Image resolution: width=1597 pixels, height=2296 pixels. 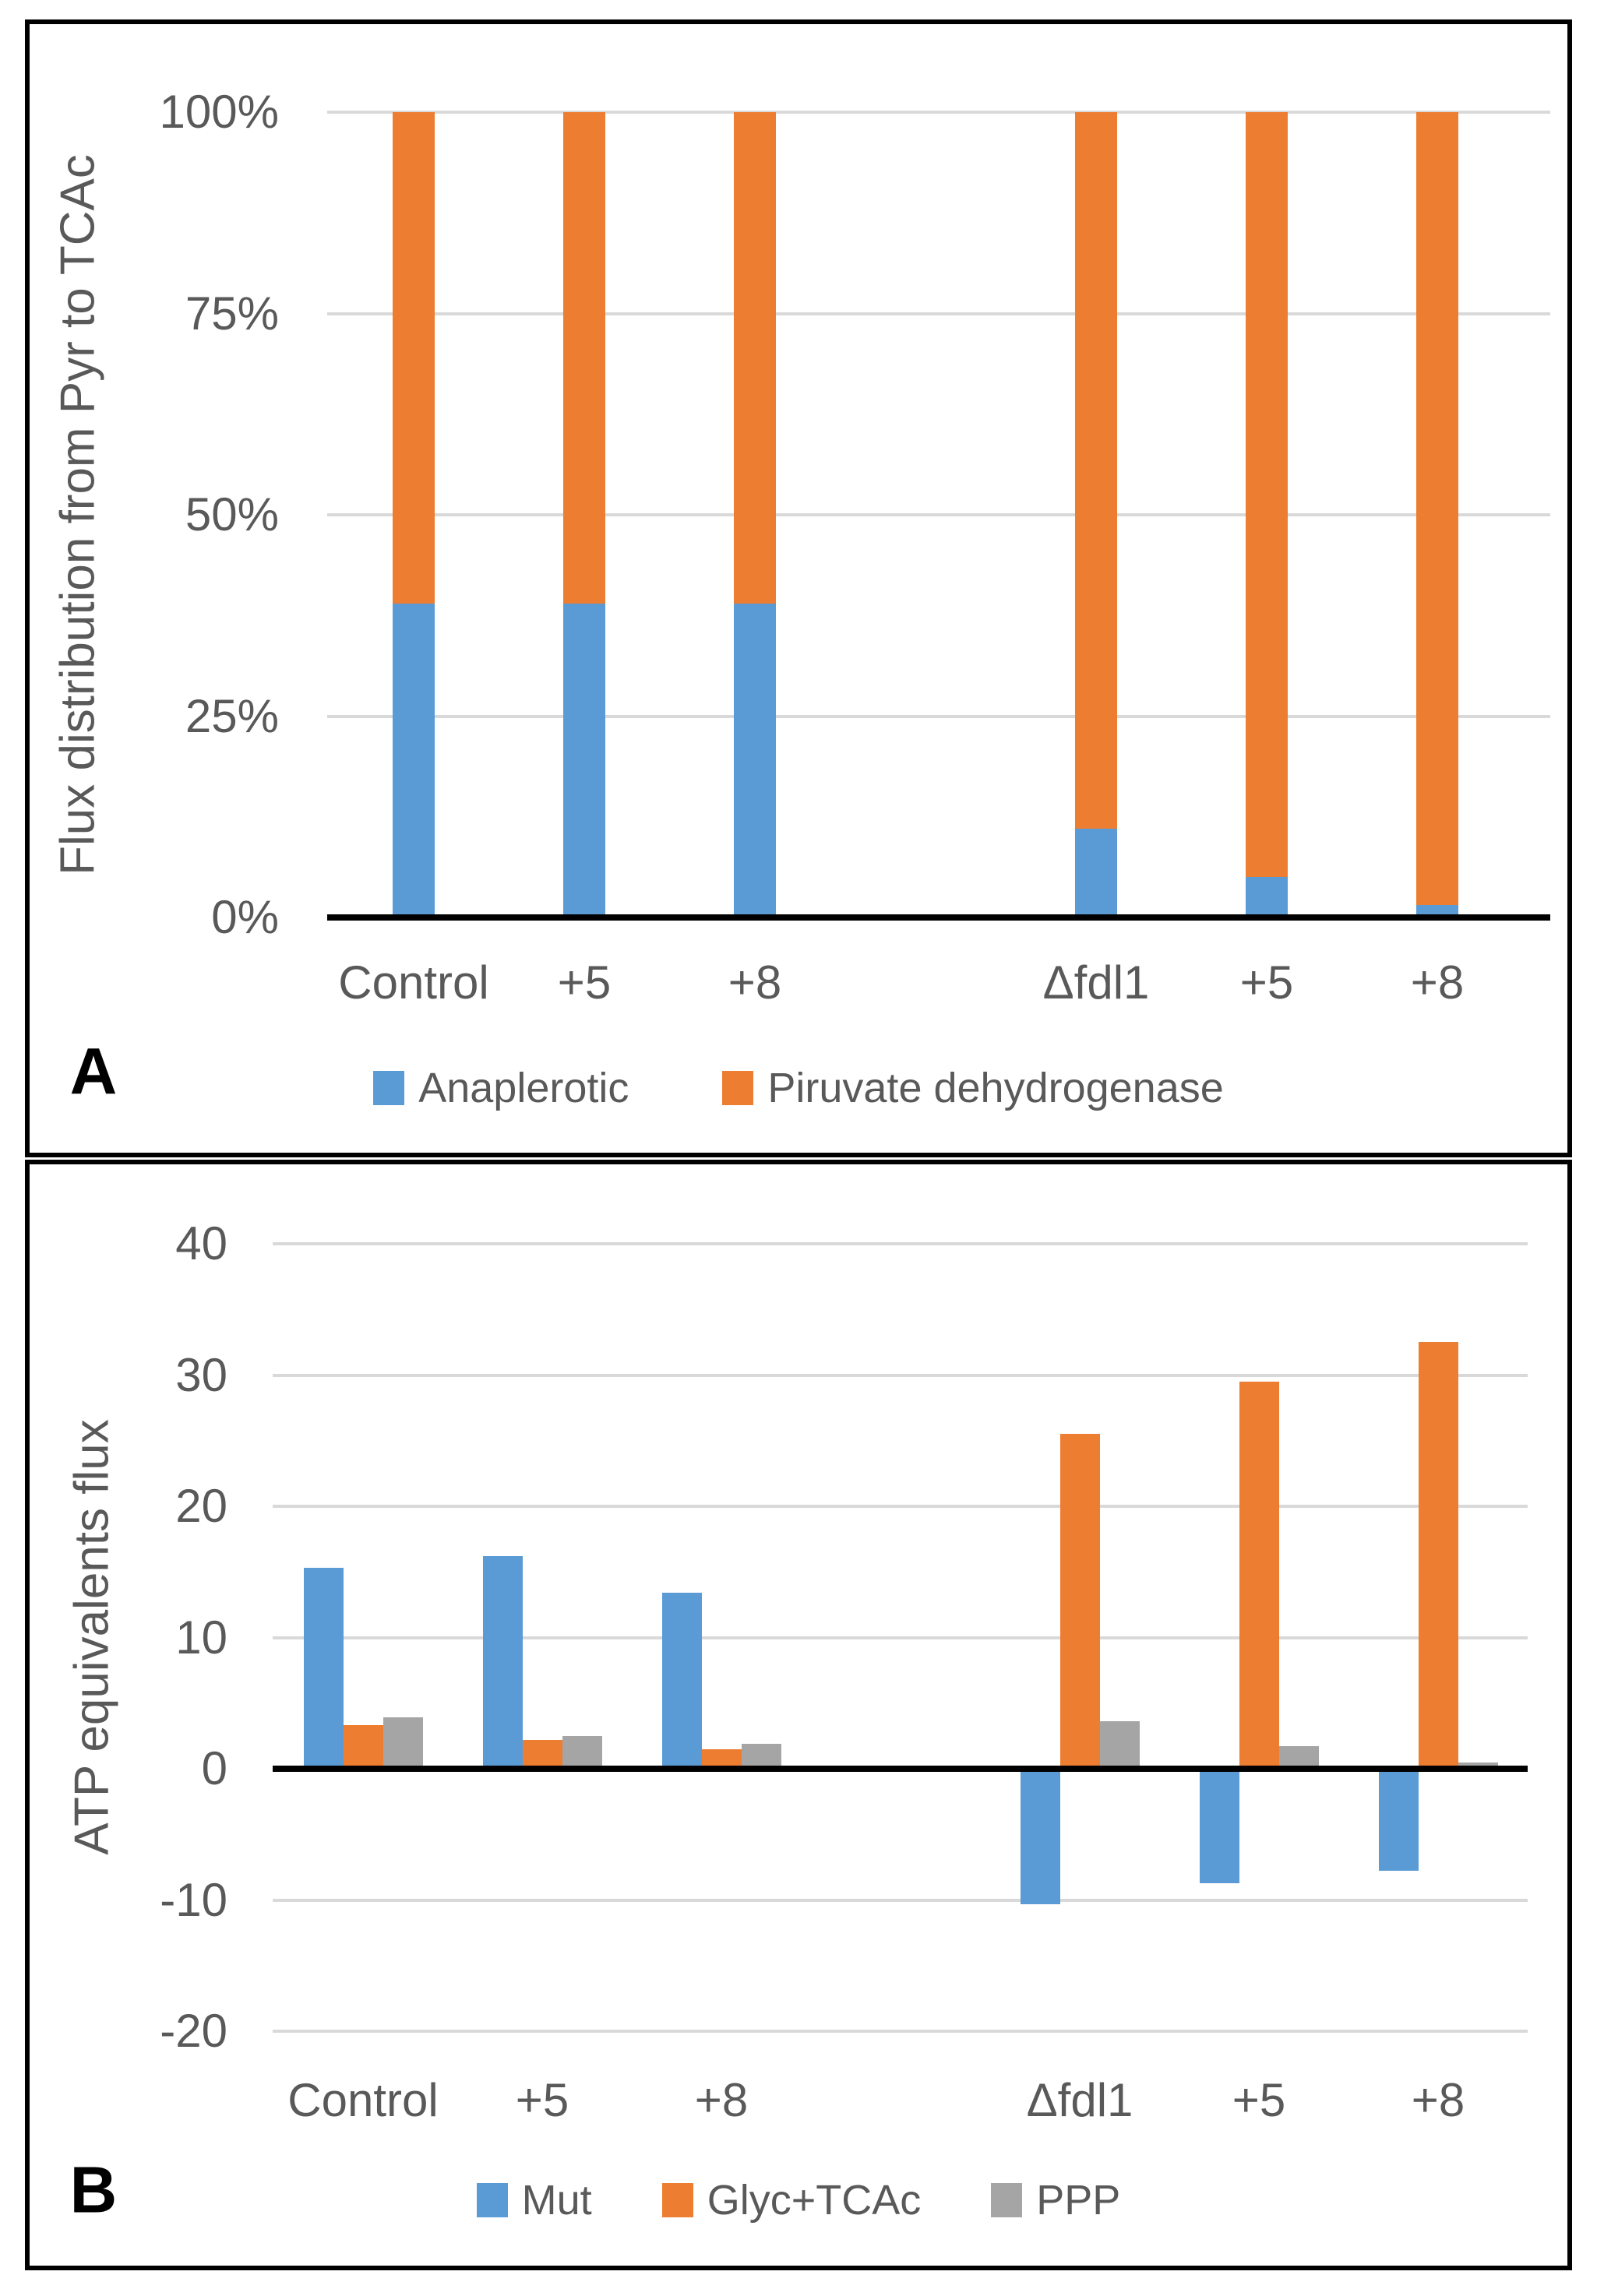 What do you see at coordinates (194, 1900) in the screenshot?
I see `y-tick-label: -10` at bounding box center [194, 1900].